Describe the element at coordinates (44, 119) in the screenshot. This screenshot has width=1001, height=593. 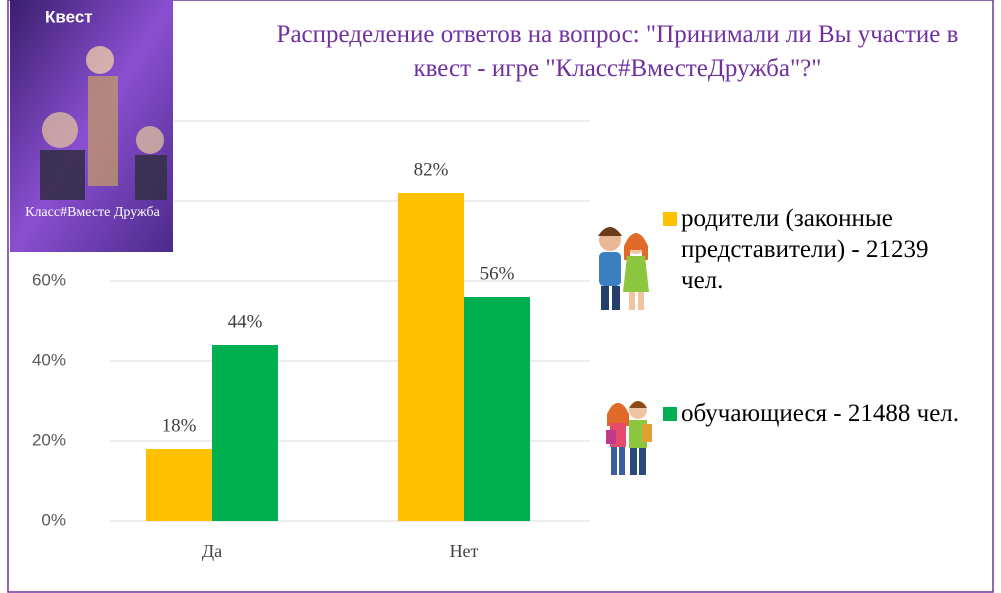
I see `y-tick-label: 100%` at that location.